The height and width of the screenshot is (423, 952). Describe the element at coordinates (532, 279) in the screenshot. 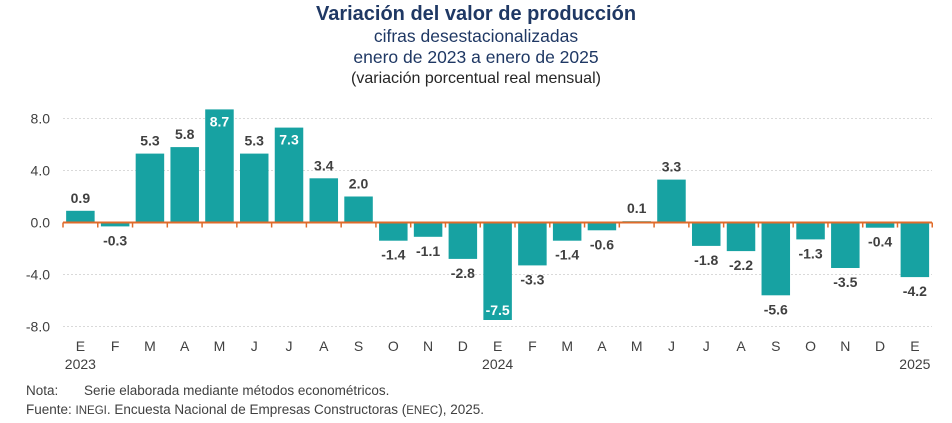

I see `data-label: -3.3` at that location.